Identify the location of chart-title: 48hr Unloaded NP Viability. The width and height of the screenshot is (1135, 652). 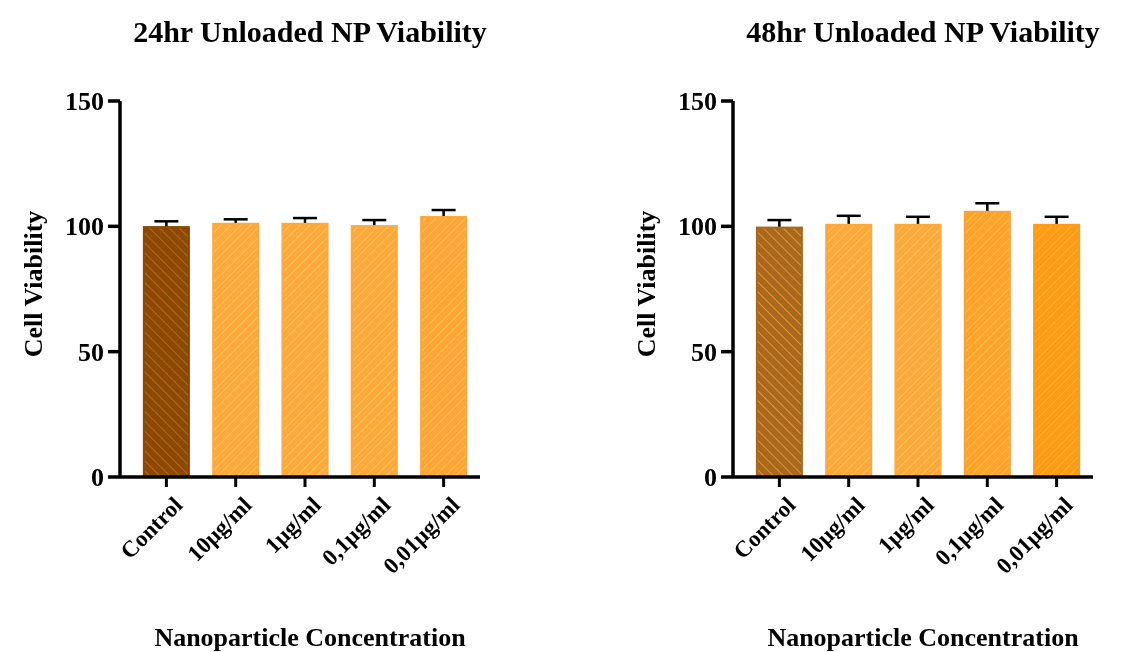
(923, 31).